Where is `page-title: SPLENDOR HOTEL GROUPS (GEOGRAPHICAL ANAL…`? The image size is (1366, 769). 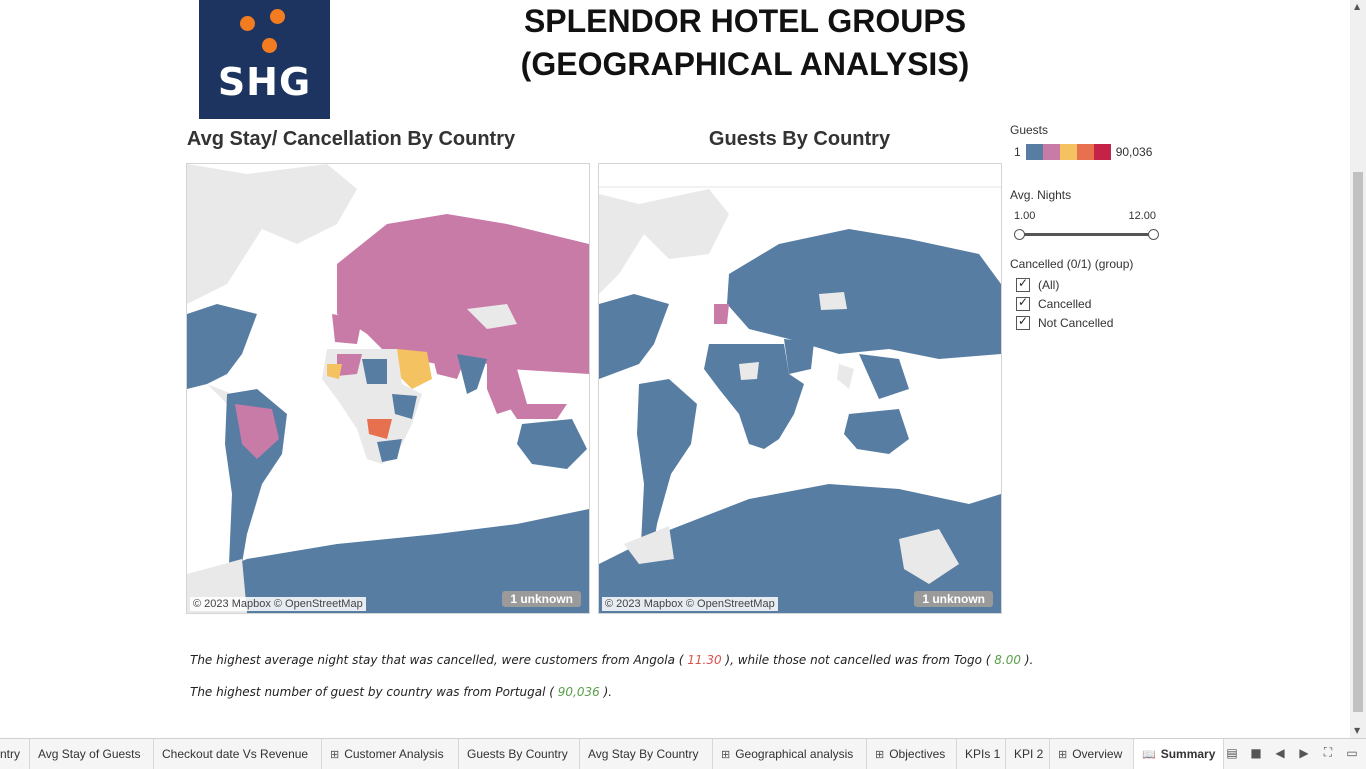 page-title: SPLENDOR HOTEL GROUPS (GEOGRAPHICAL ANAL… is located at coordinates (745, 42).